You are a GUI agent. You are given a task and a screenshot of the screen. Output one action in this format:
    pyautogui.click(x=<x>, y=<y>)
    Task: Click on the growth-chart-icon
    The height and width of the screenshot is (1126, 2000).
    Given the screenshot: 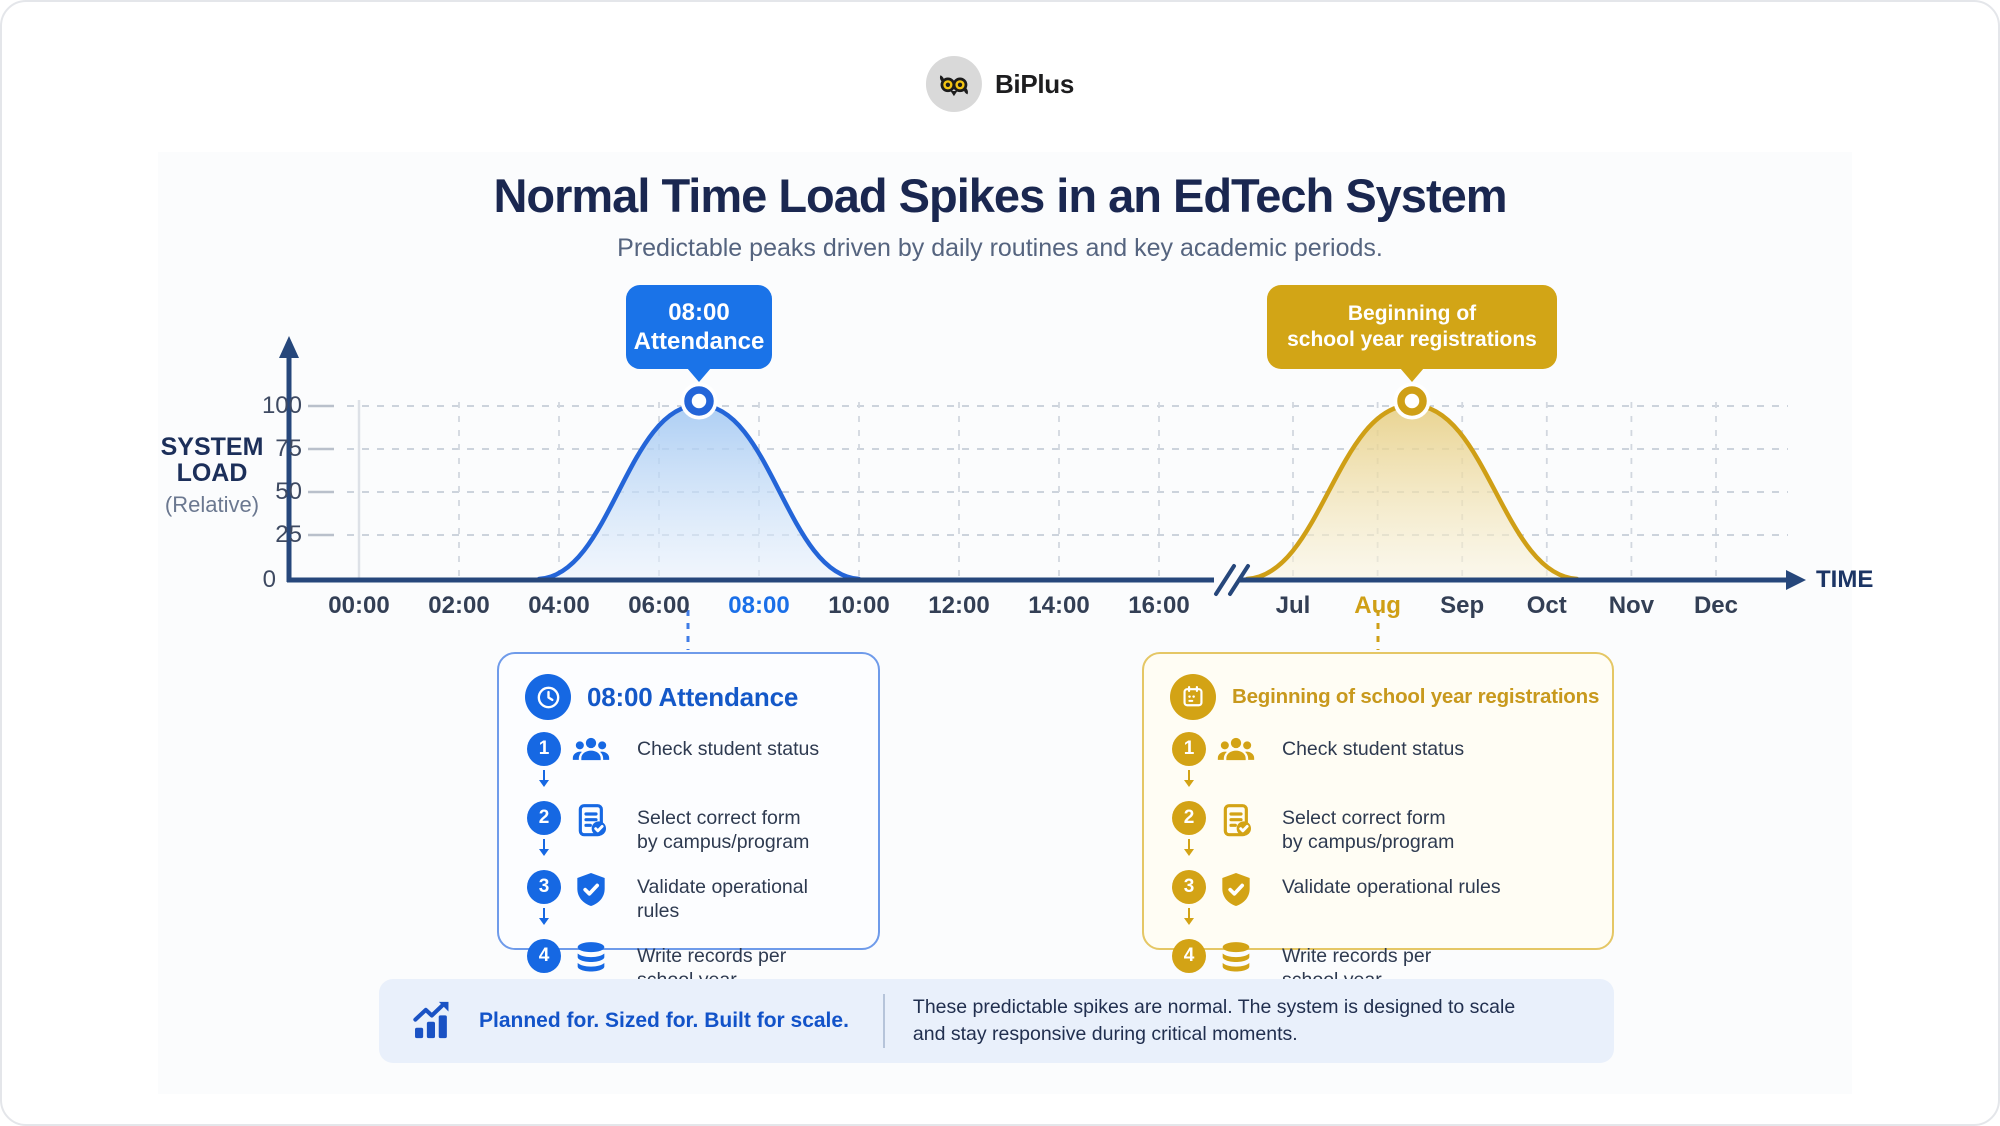 What is the action you would take?
    pyautogui.click(x=432, y=1021)
    